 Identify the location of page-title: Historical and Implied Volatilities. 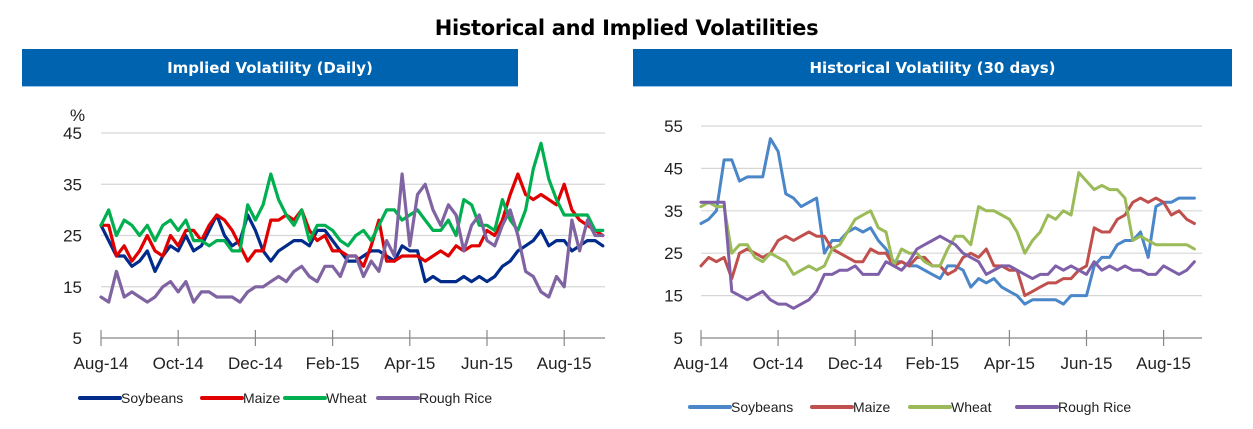
(626, 28).